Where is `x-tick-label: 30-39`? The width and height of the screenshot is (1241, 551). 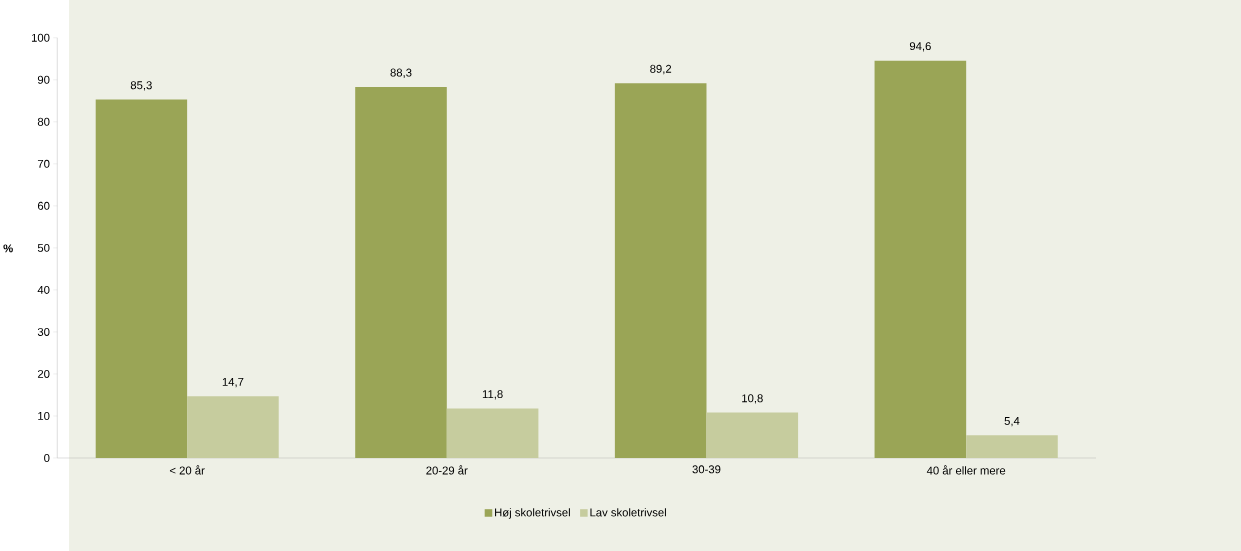 x-tick-label: 30-39 is located at coordinates (706, 469).